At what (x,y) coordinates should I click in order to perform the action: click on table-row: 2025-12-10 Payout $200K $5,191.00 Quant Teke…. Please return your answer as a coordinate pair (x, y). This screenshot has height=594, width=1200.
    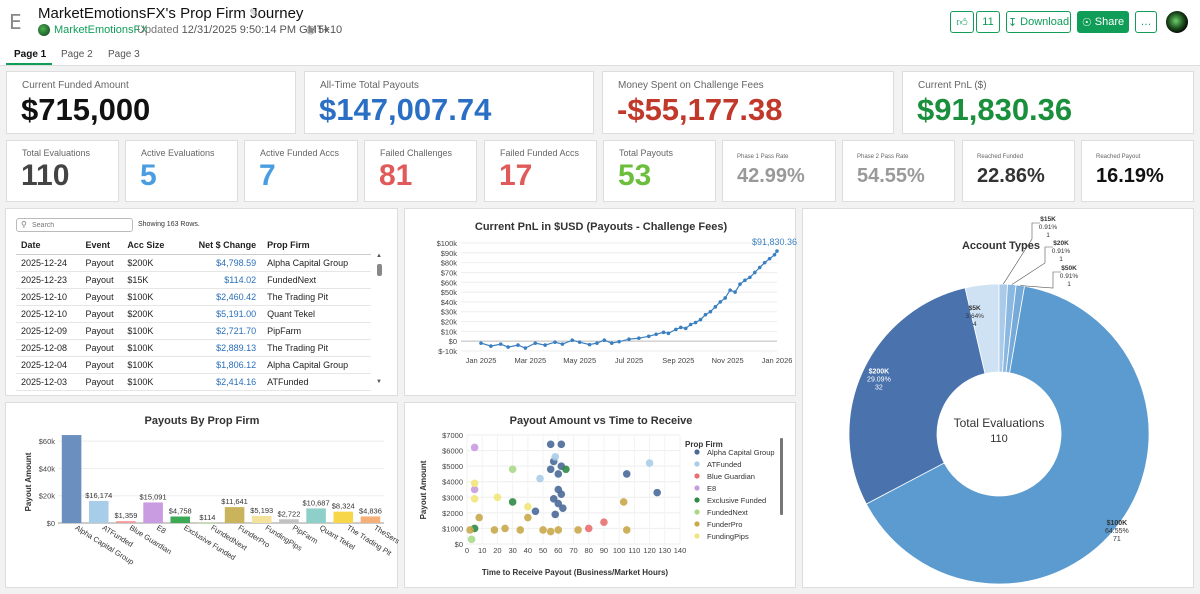
    Looking at the image, I should click on (193, 314).